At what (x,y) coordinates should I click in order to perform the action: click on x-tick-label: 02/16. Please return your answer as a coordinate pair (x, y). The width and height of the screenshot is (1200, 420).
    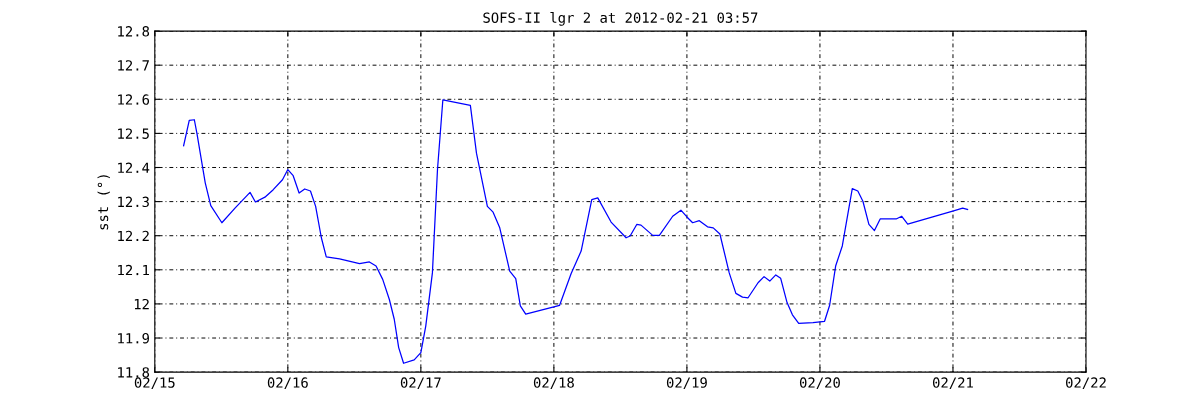
    Looking at the image, I should click on (287, 383).